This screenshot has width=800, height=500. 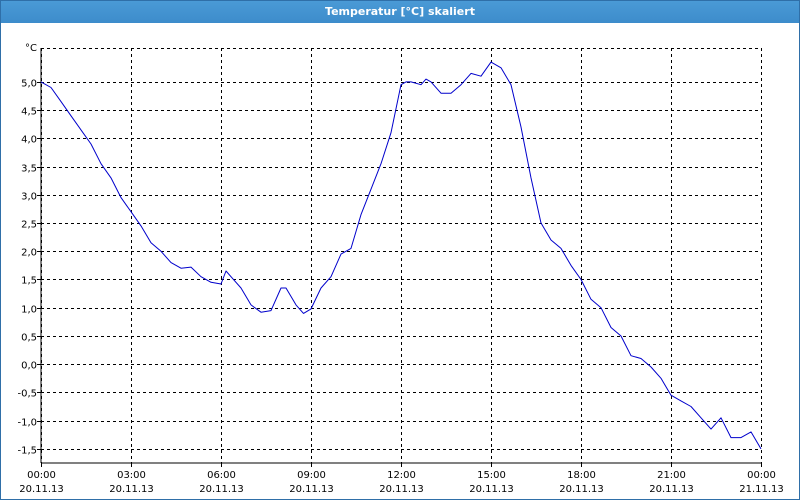 I want to click on y-tick-label: 4,5, so click(x=29, y=112).